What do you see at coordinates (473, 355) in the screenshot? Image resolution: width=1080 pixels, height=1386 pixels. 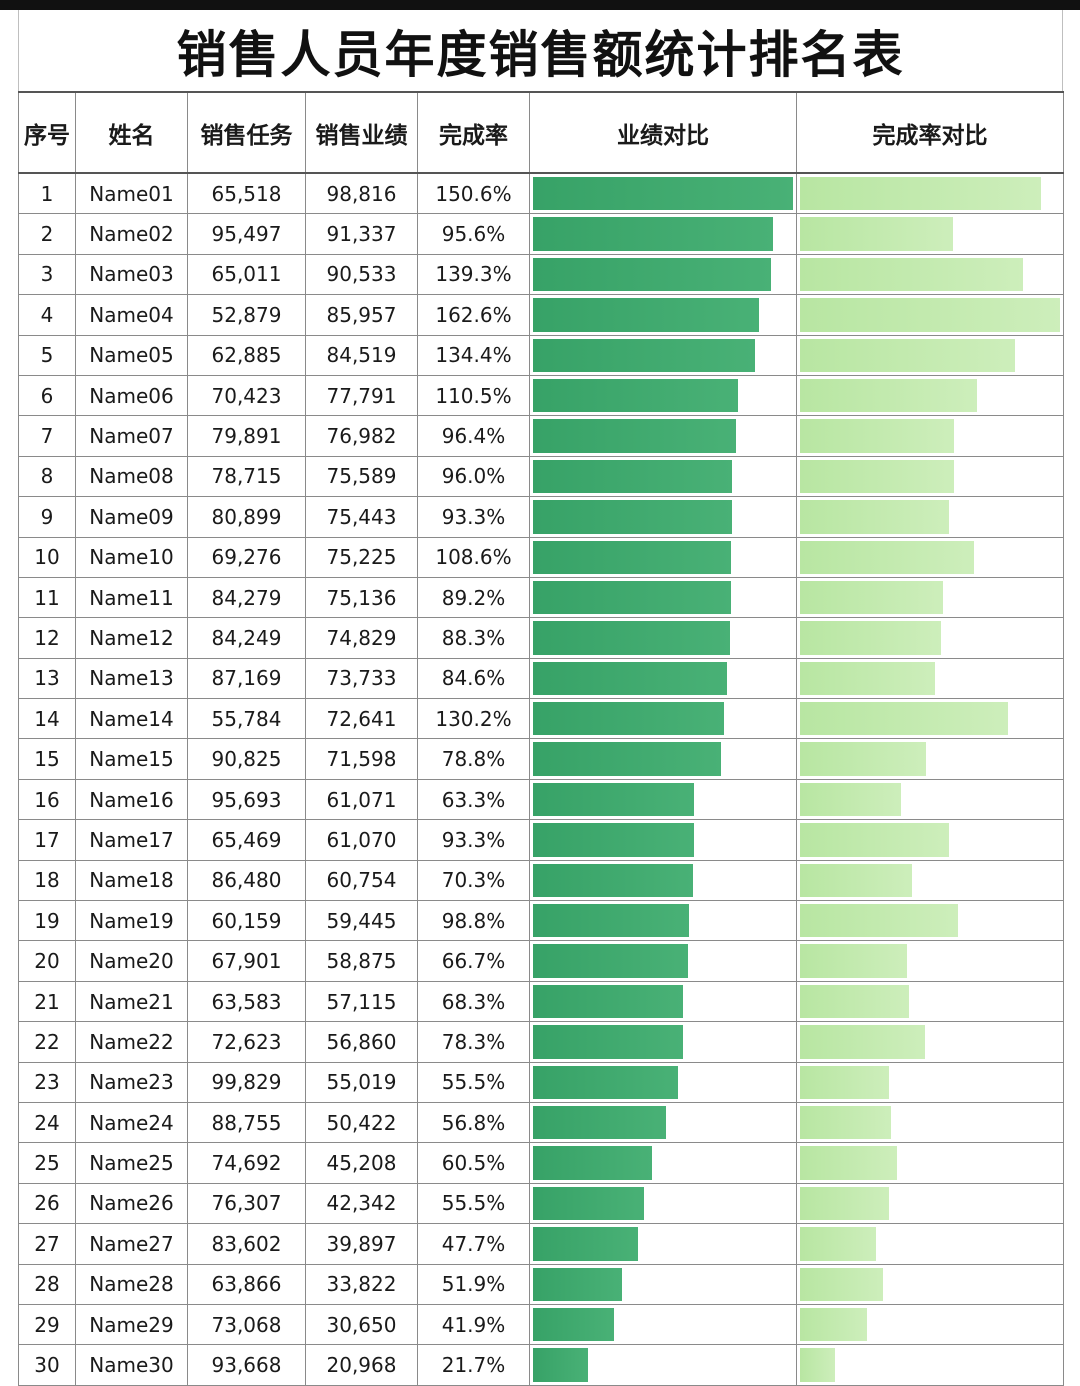 I see `cell-rate: 134.4%` at bounding box center [473, 355].